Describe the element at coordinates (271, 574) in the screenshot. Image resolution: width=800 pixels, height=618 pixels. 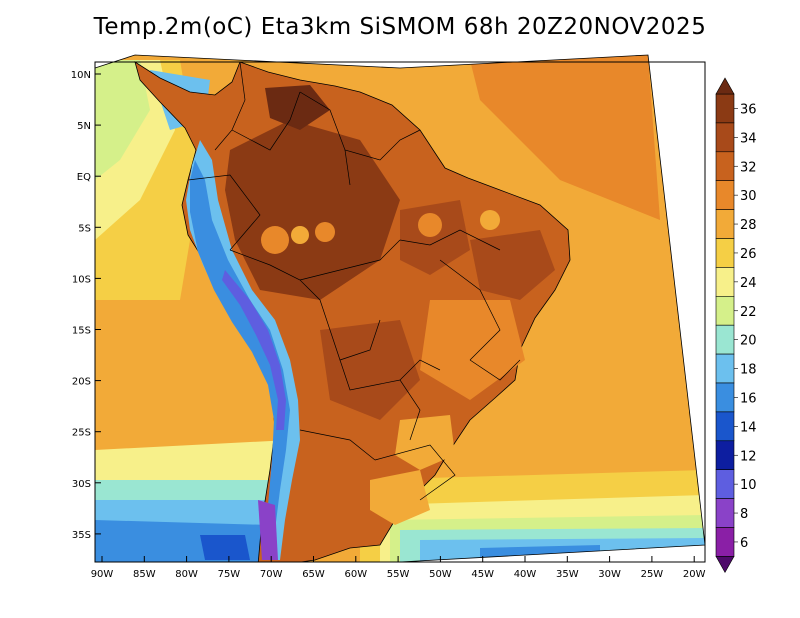
I see `lon-tick-label: 70W` at that location.